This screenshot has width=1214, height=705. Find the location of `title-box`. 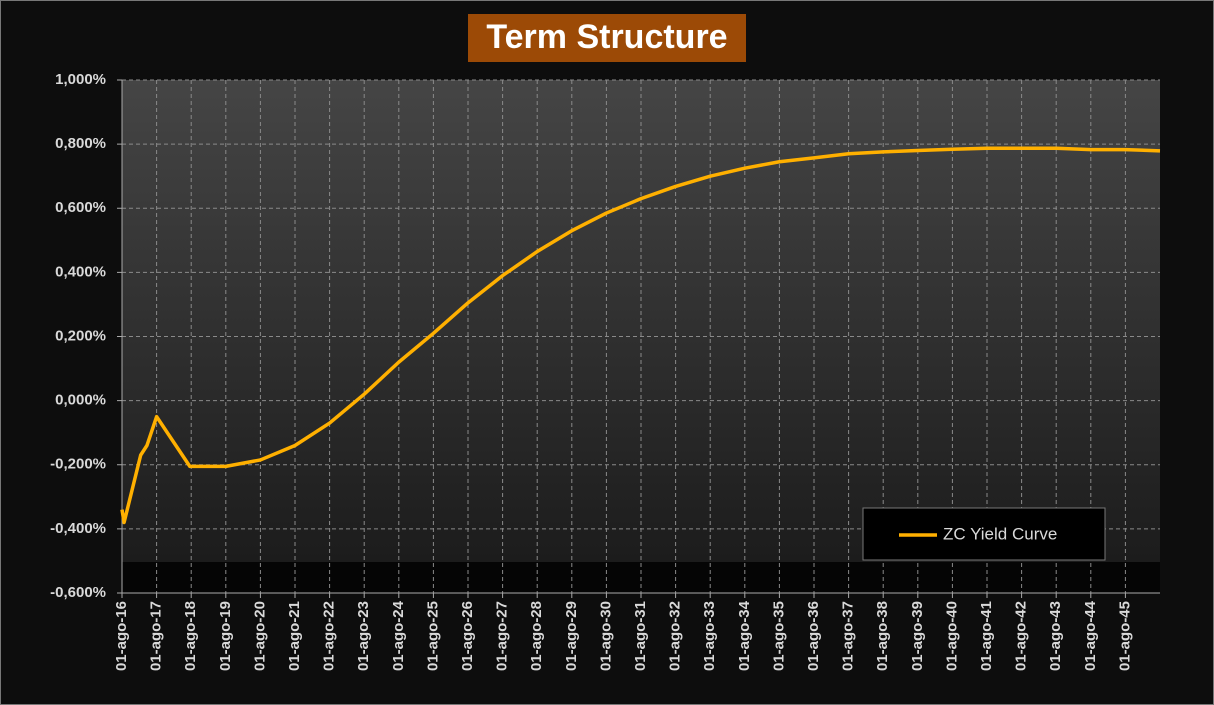

title-box is located at coordinates (607, 38).